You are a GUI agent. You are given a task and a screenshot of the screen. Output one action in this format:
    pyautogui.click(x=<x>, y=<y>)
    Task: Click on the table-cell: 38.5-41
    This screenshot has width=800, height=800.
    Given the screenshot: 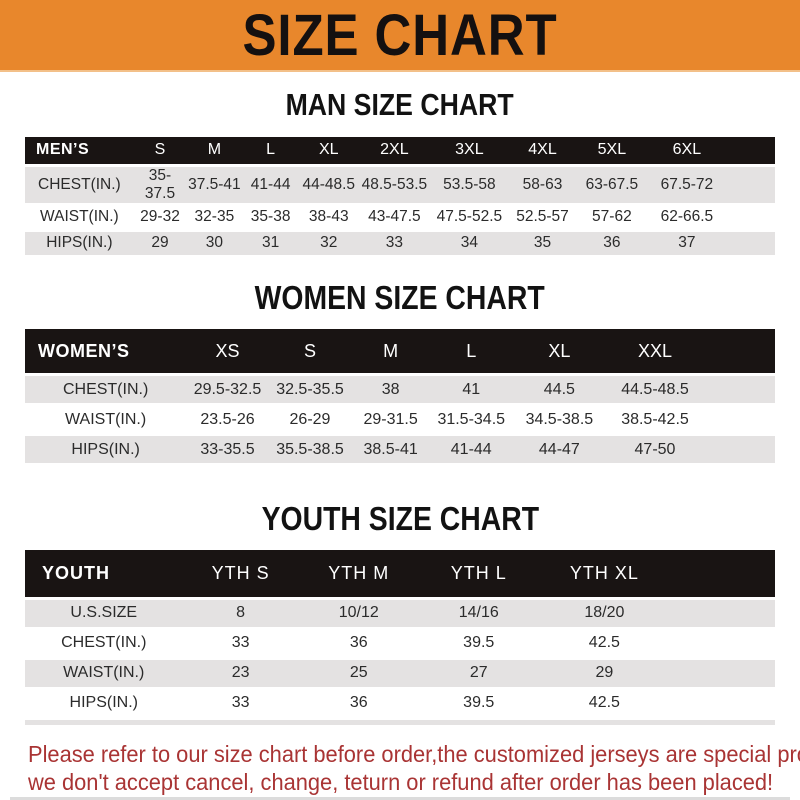 What is the action you would take?
    pyautogui.click(x=390, y=450)
    